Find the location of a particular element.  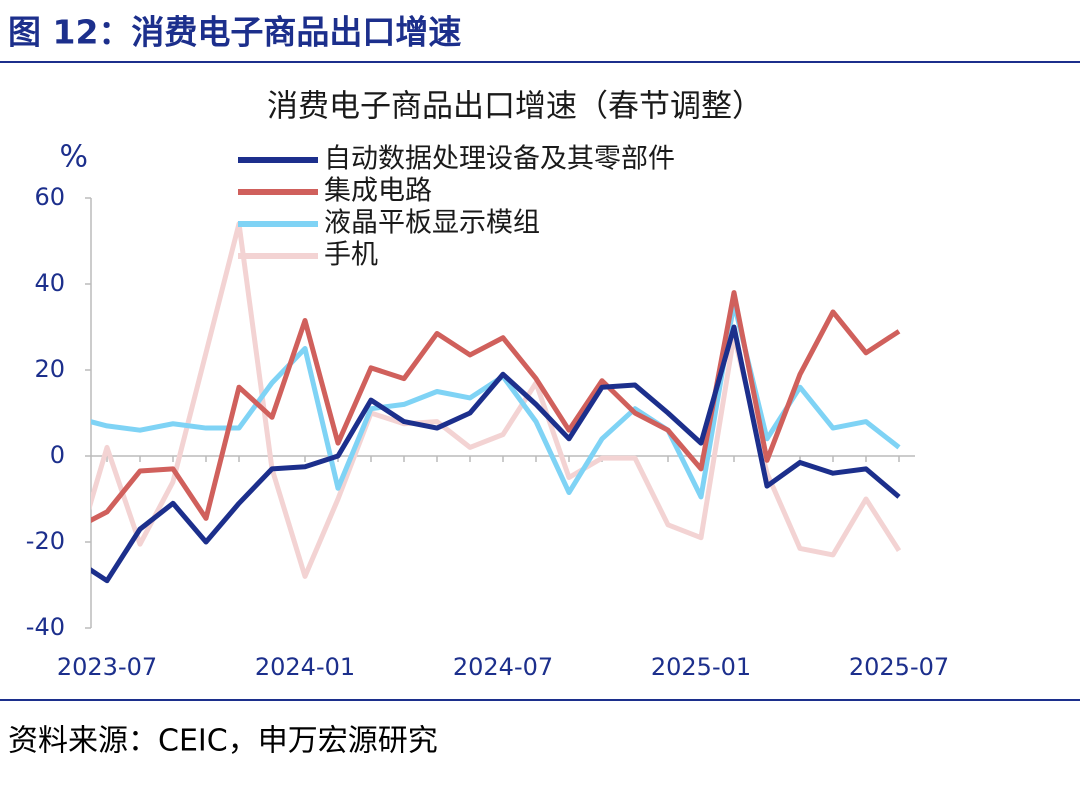

footer-source: 资料来源：CEIC，申万宏源研究 is located at coordinates (223, 741).